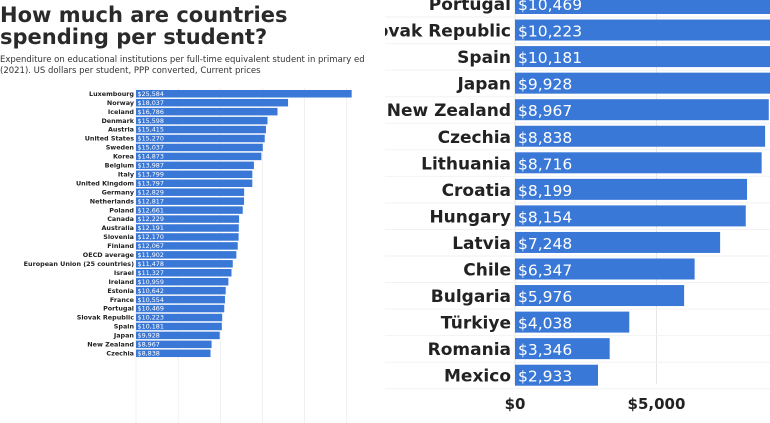 This screenshot has height=423, width=770. I want to click on left-value-label-9: $13,799, so click(151, 174).